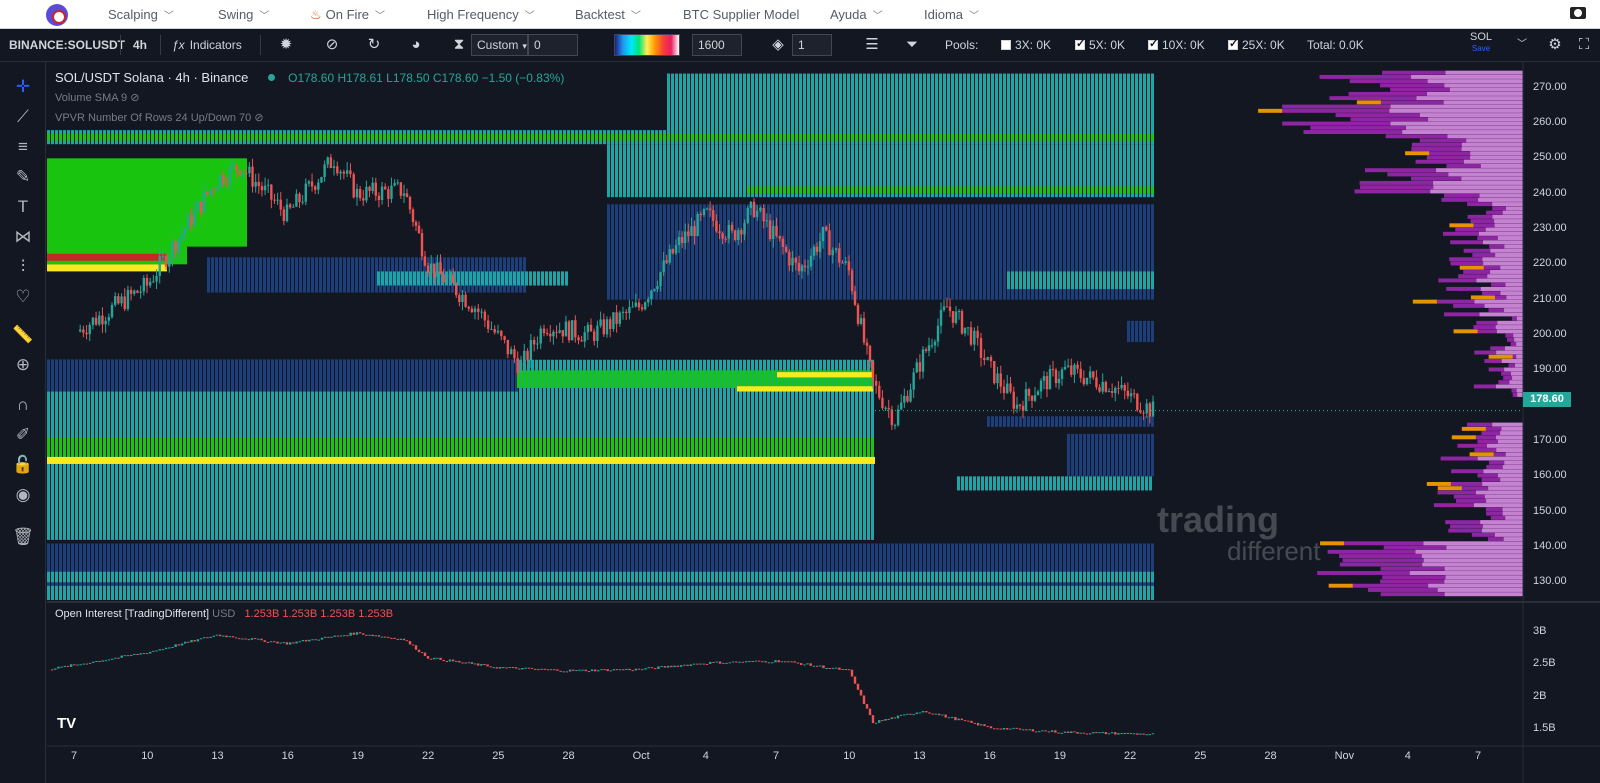  What do you see at coordinates (553, 45) in the screenshot?
I see `custom-value-input: 0` at bounding box center [553, 45].